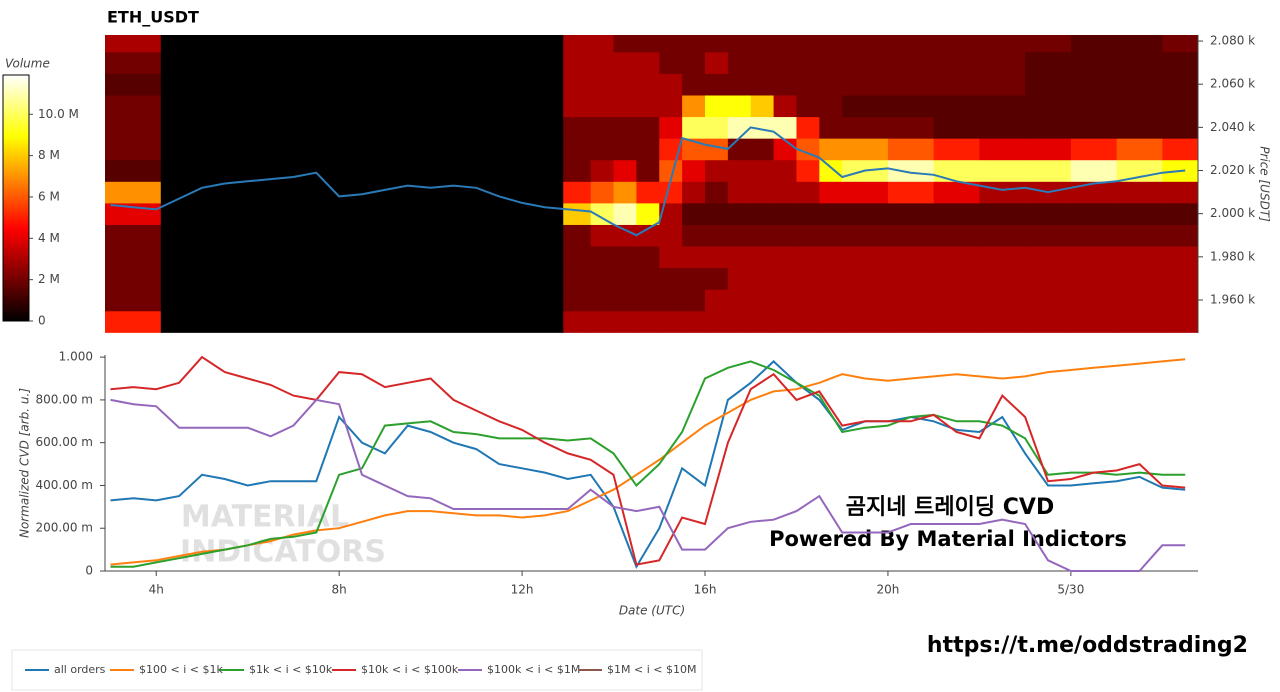 The image size is (1280, 692). Describe the element at coordinates (652, 611) in the screenshot. I see `x-axis-label: Date (UTC)` at that location.